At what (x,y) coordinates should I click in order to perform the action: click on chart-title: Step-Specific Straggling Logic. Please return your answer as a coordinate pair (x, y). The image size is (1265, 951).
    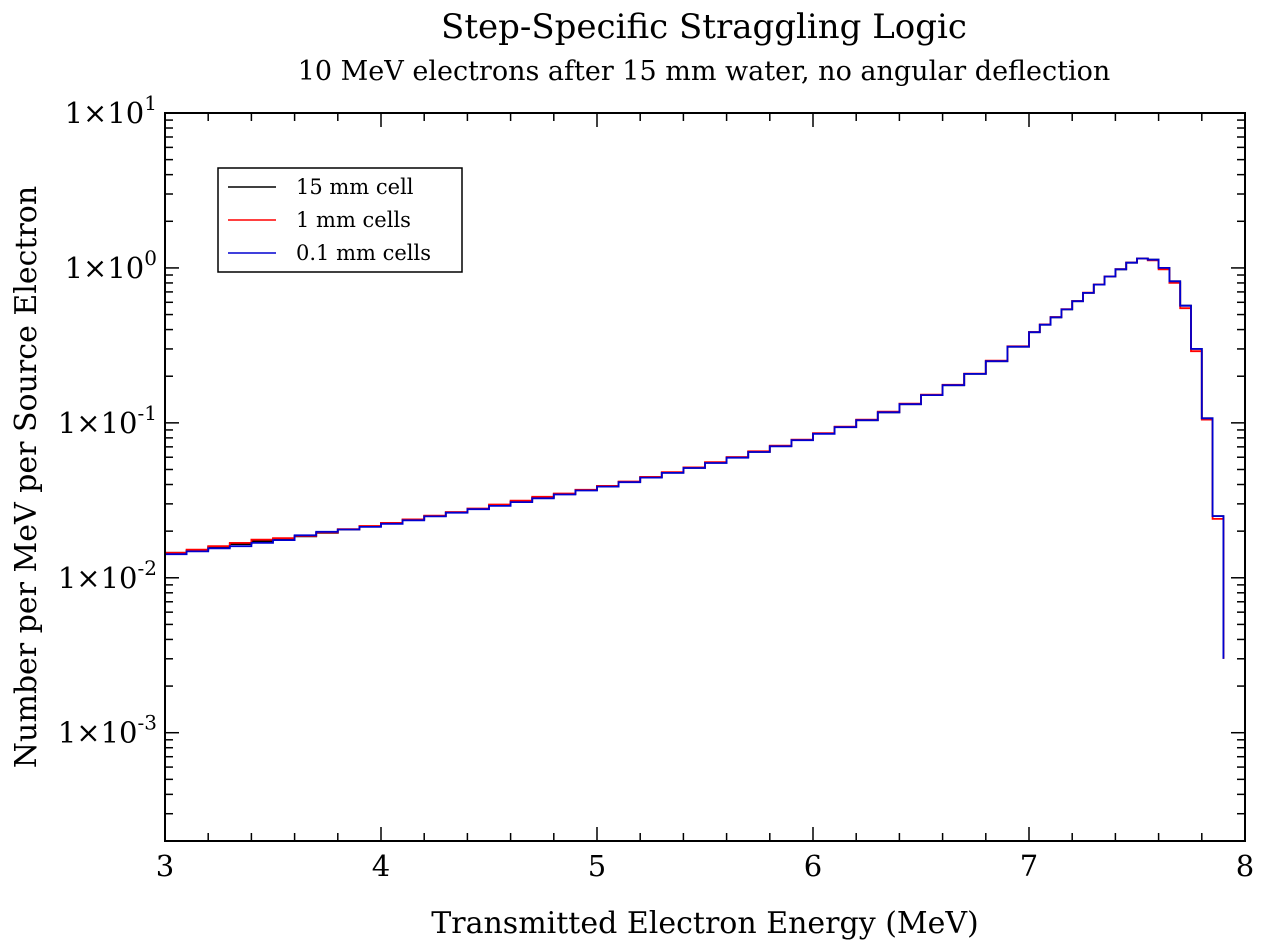
    Looking at the image, I should click on (704, 27).